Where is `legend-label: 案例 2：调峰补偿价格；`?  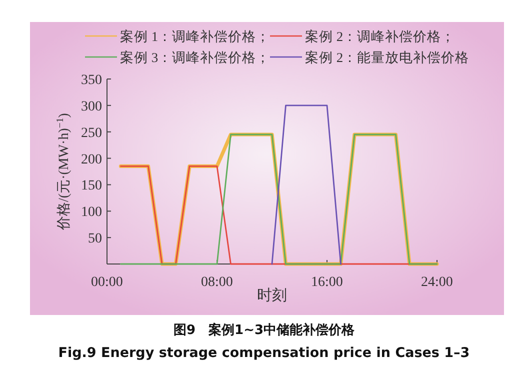
legend-label: 案例 2：调峰补偿价格； is located at coordinates (380, 36).